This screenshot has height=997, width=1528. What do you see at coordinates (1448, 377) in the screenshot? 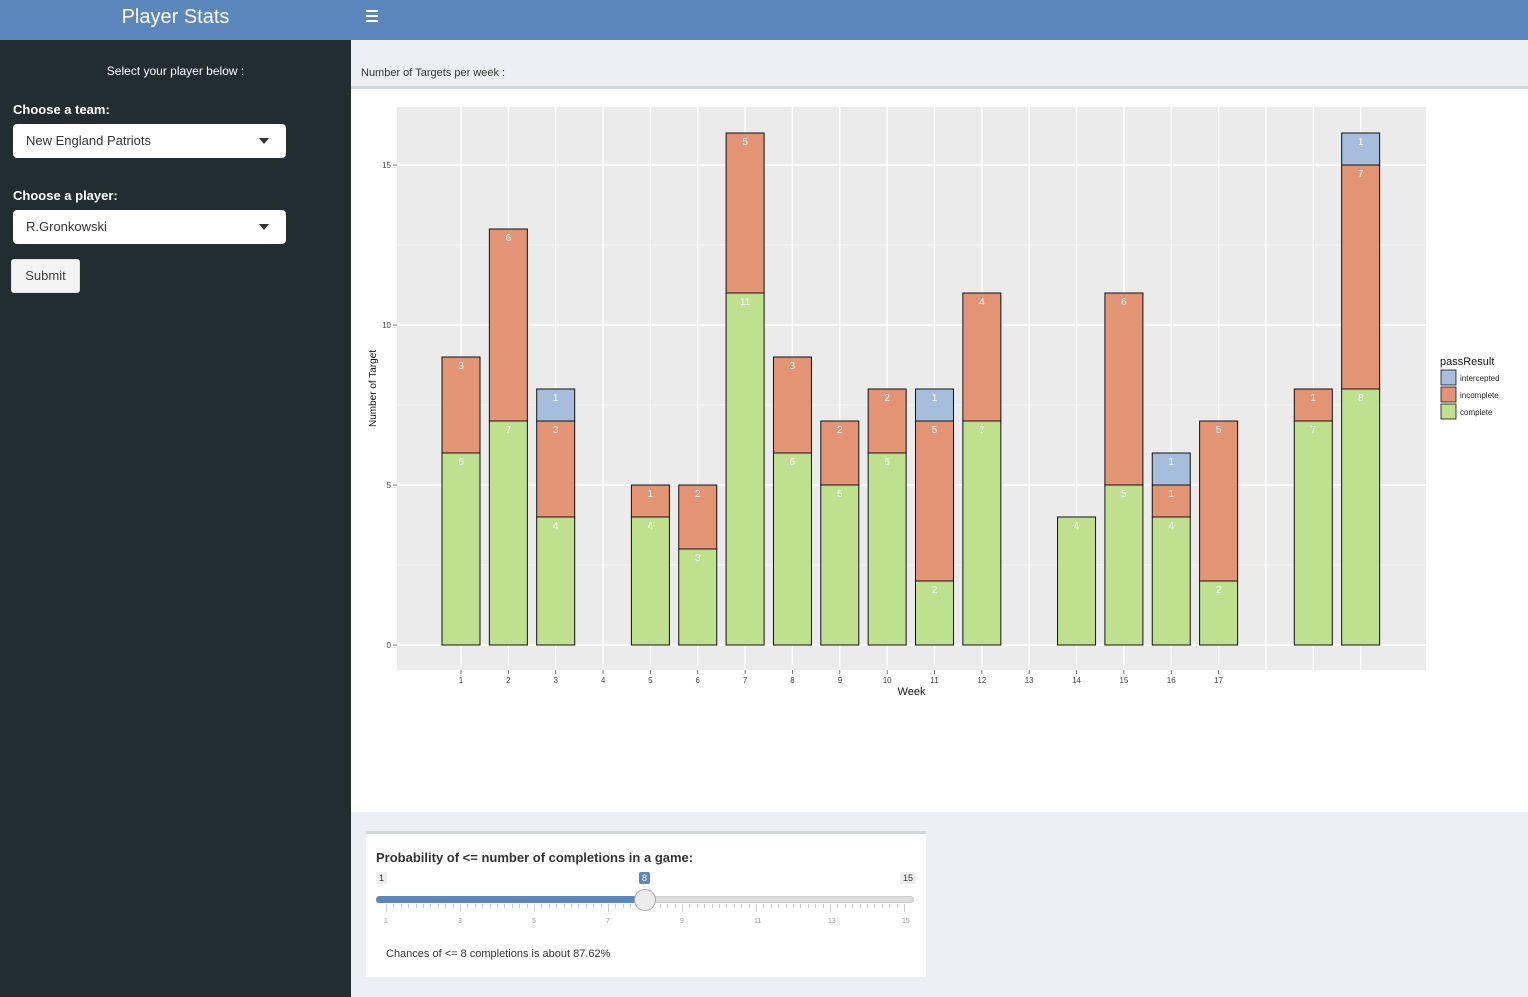
I see `legend-key-intercepted` at bounding box center [1448, 377].